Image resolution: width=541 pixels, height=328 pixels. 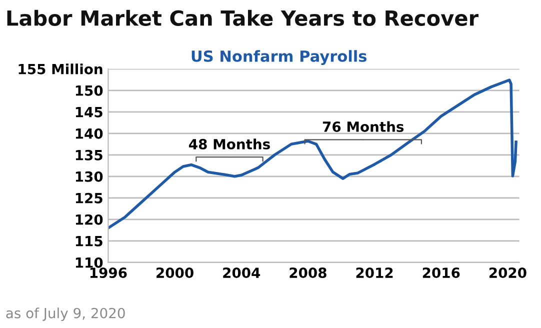 What do you see at coordinates (243, 18) in the screenshot?
I see `chart-title: Labor Market Can Take Years to Recover` at bounding box center [243, 18].